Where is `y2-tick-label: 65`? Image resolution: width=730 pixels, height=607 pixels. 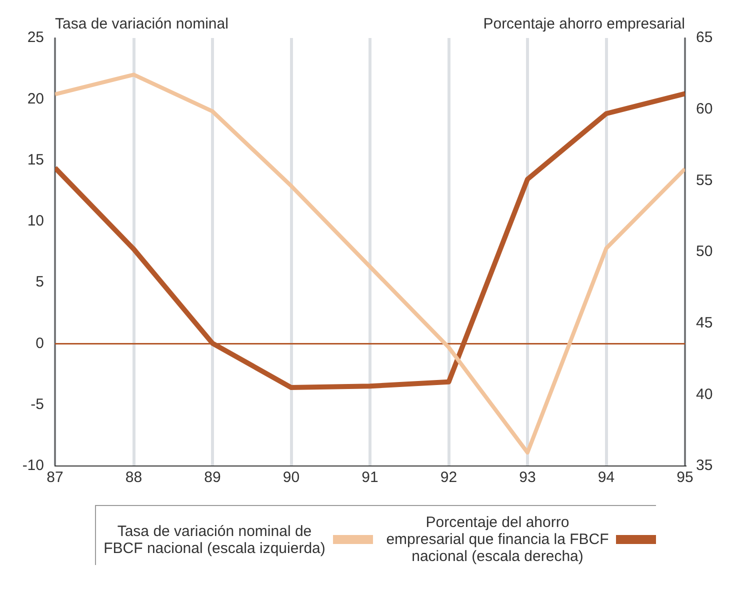
y2-tick-label: 65 is located at coordinates (704, 37).